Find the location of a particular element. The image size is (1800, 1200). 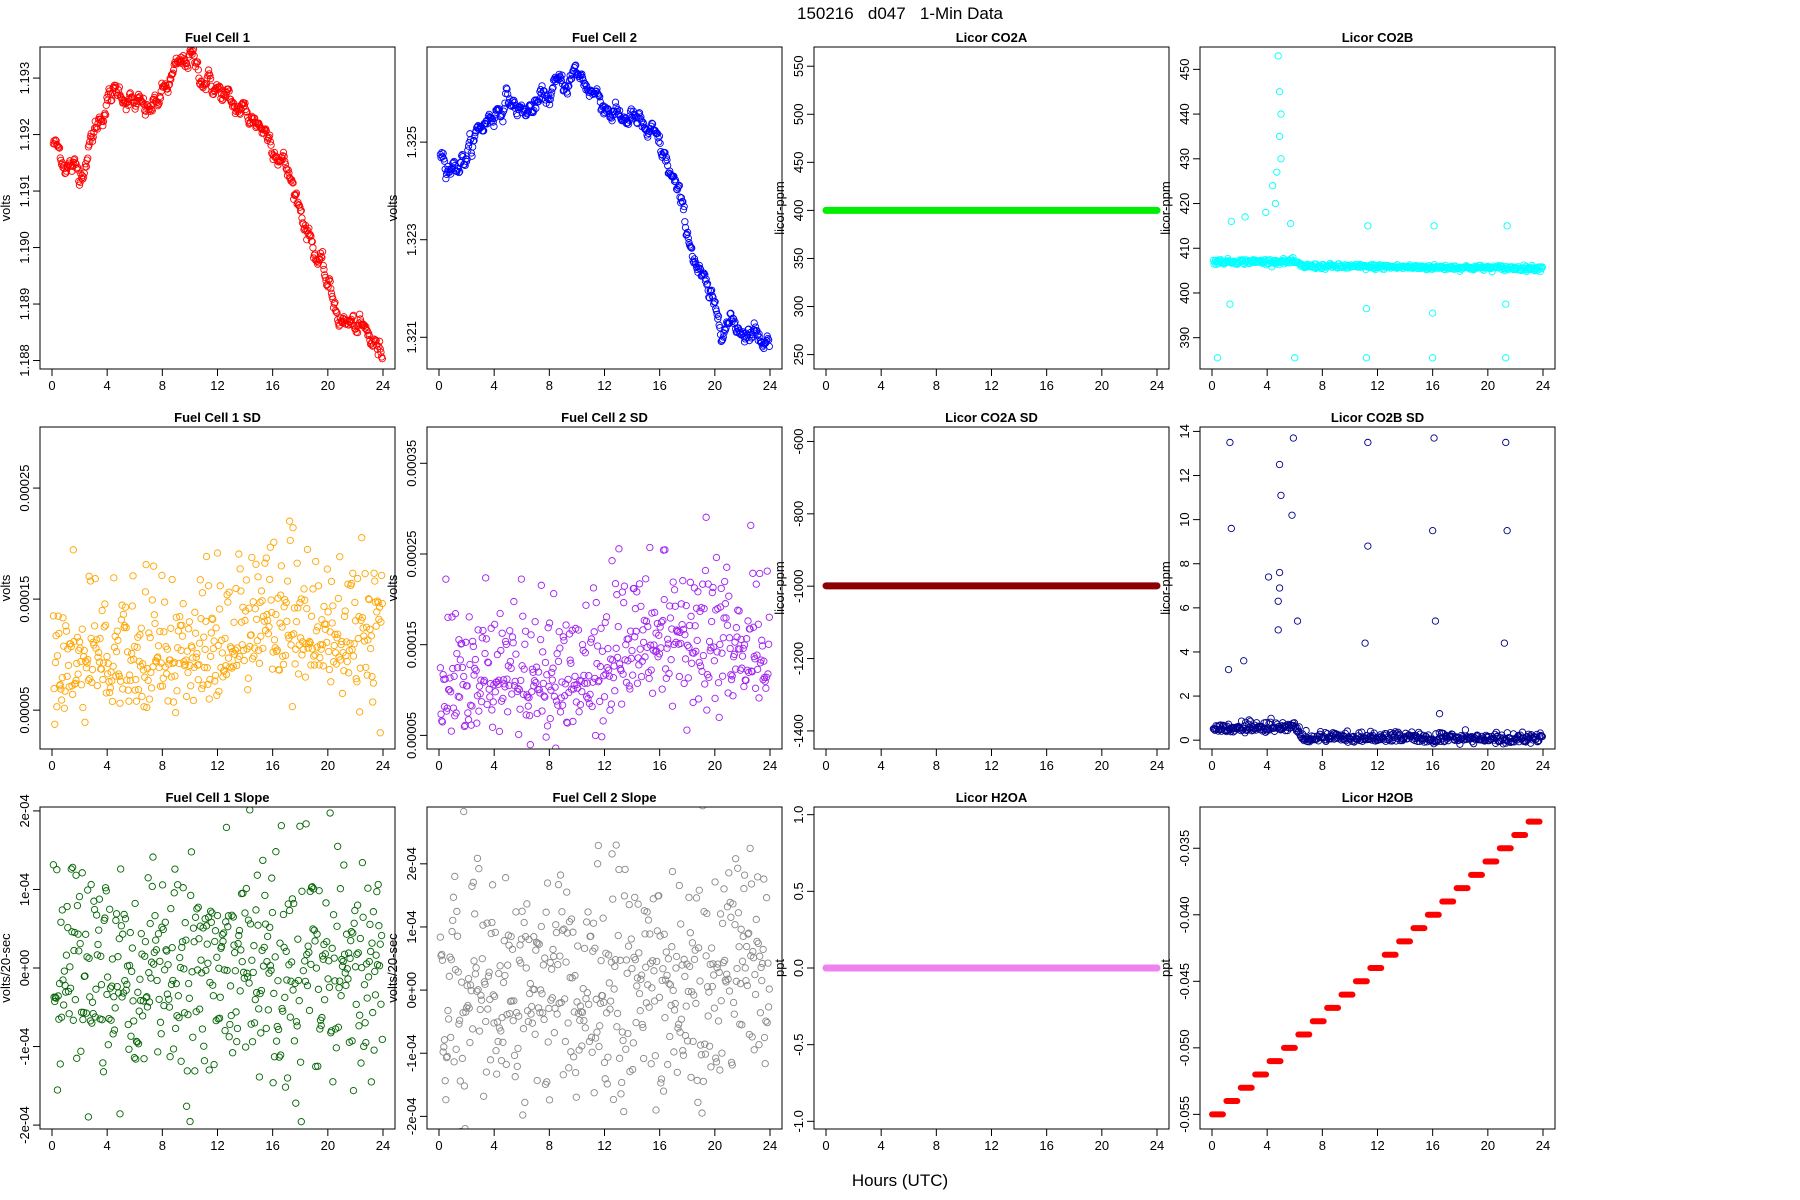

outlier-point is located at coordinates (1368, 442).